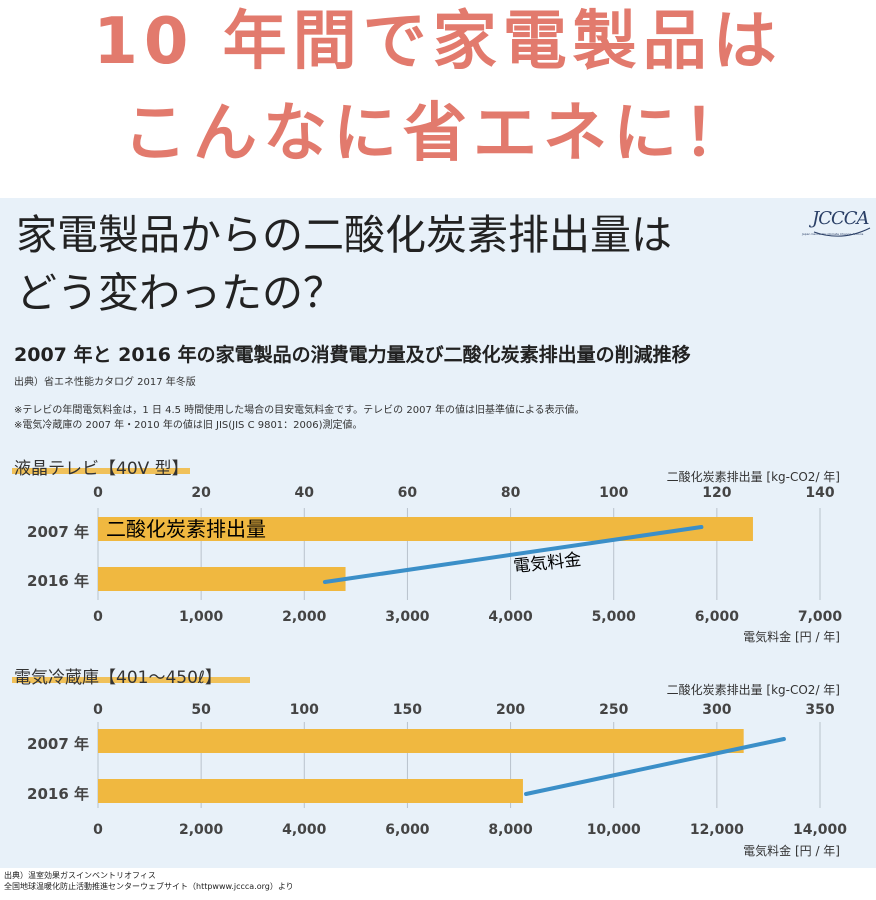 The width and height of the screenshot is (876, 900). What do you see at coordinates (716, 493) in the screenshot?
I see `top-tick-label: 120` at bounding box center [716, 493].